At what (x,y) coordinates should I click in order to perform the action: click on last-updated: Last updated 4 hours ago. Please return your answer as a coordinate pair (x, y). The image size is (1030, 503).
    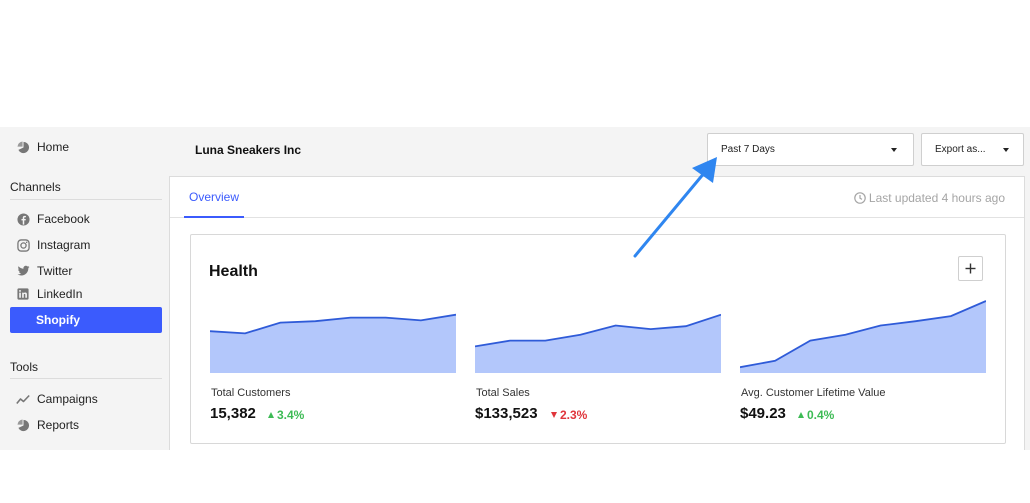
    Looking at the image, I should click on (929, 198).